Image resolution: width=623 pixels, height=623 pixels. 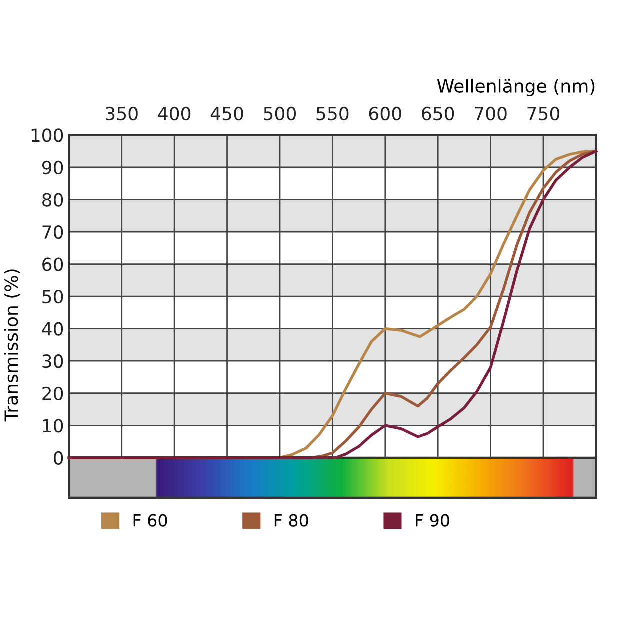 I want to click on y-tick-label: 30, so click(x=53, y=361).